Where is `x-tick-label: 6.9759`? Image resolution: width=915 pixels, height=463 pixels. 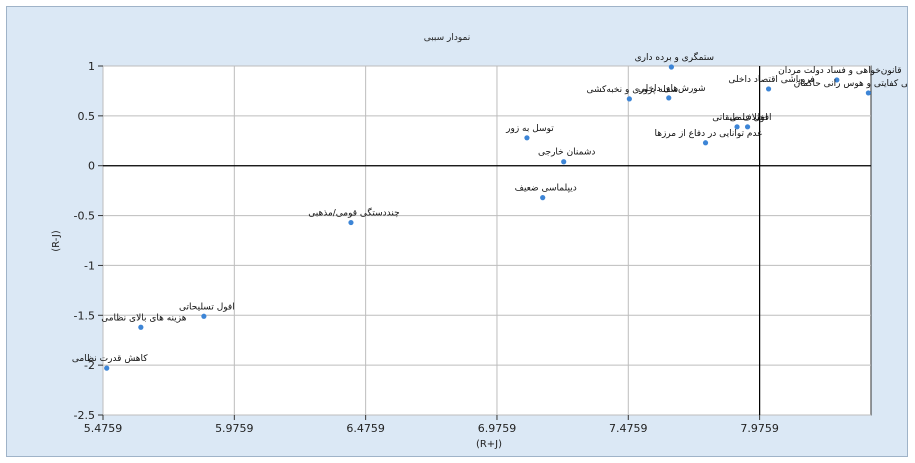
x-tick-label: 6.9759 is located at coordinates (497, 428).